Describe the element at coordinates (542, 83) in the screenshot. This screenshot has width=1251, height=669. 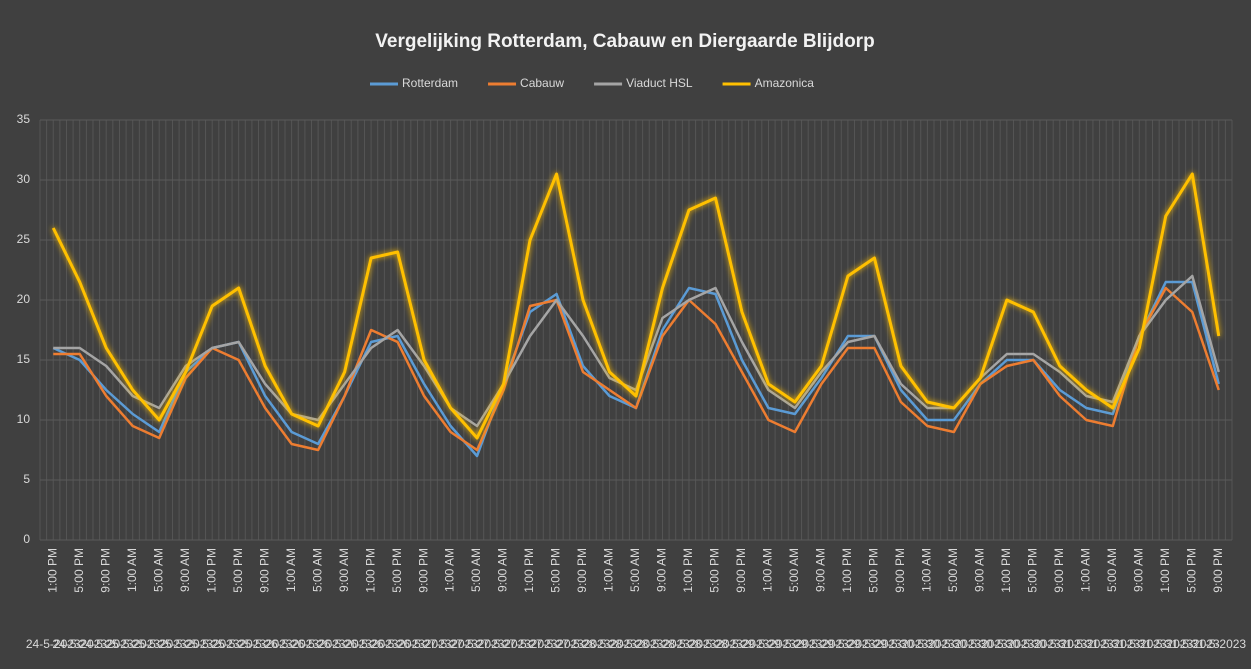
I see `legend-label: Cabauw` at that location.